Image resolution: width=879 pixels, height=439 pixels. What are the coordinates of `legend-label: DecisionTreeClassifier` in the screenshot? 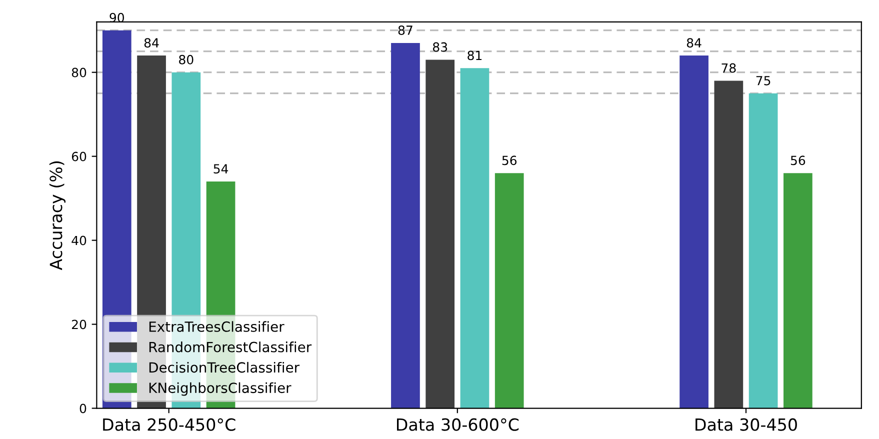 It's located at (224, 367).